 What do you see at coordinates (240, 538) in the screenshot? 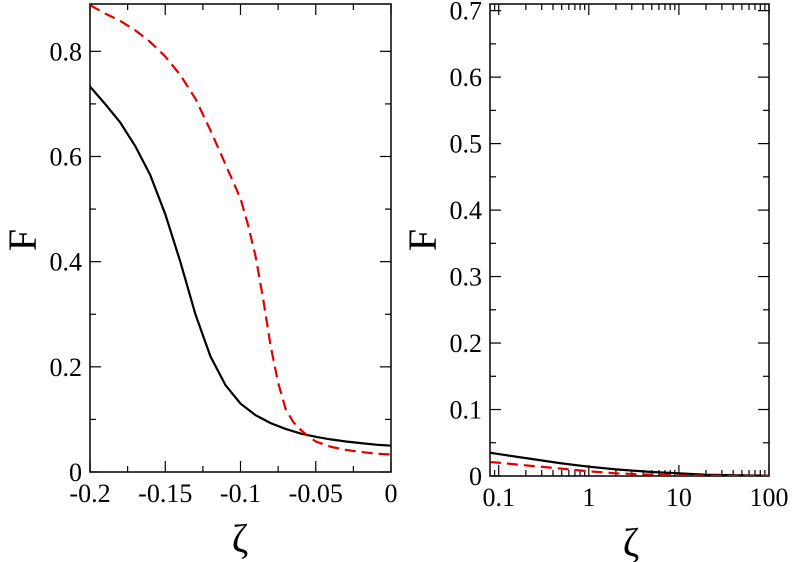
I see `left-x-axis-title: ζ` at bounding box center [240, 538].